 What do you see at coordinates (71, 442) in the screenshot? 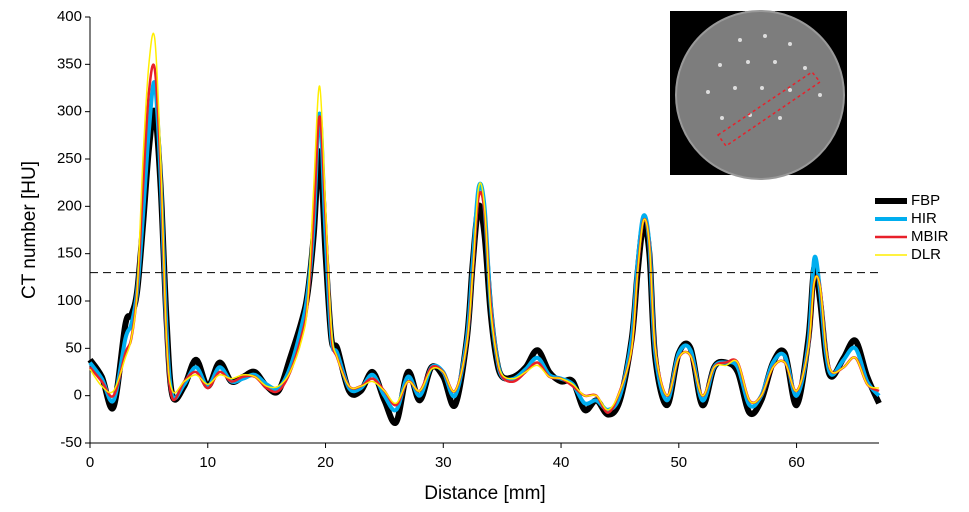
I see `y-tick-label: -50` at bounding box center [71, 442].